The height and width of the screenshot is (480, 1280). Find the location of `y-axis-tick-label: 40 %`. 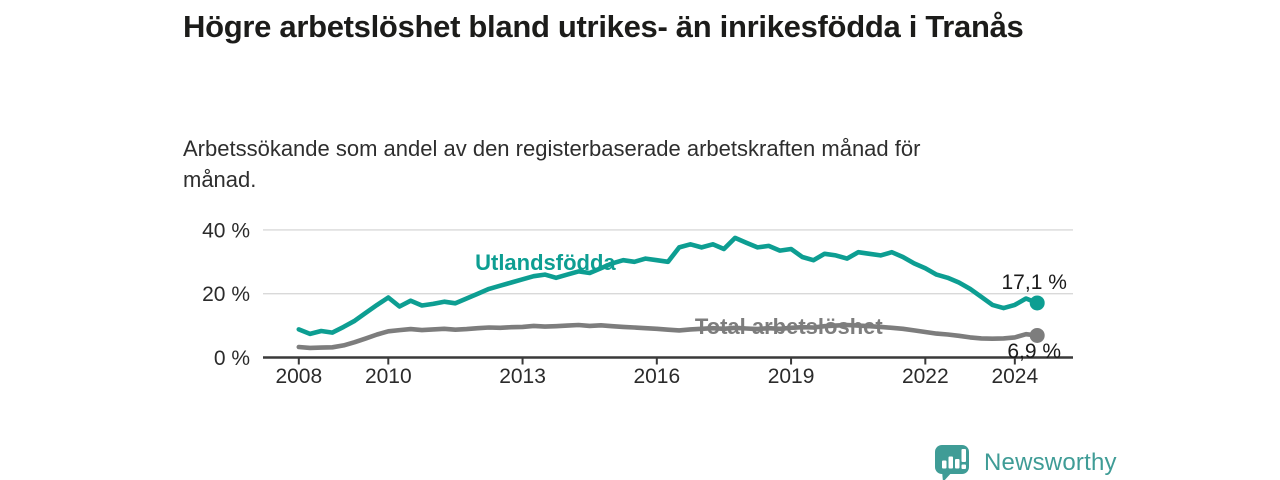

y-axis-tick-label: 40 % is located at coordinates (226, 230).